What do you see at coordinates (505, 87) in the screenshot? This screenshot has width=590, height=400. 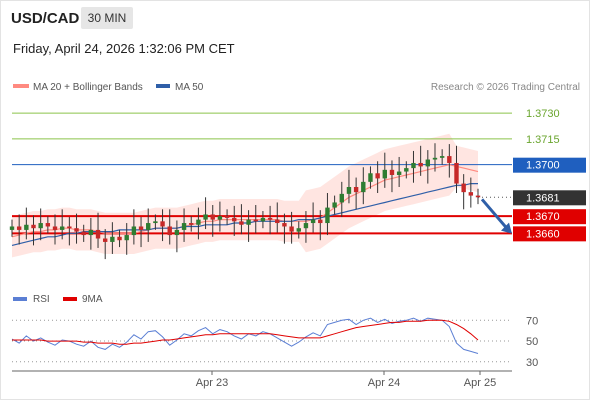 I see `copyright-note: Research © 2026 Trading Central` at bounding box center [505, 87].